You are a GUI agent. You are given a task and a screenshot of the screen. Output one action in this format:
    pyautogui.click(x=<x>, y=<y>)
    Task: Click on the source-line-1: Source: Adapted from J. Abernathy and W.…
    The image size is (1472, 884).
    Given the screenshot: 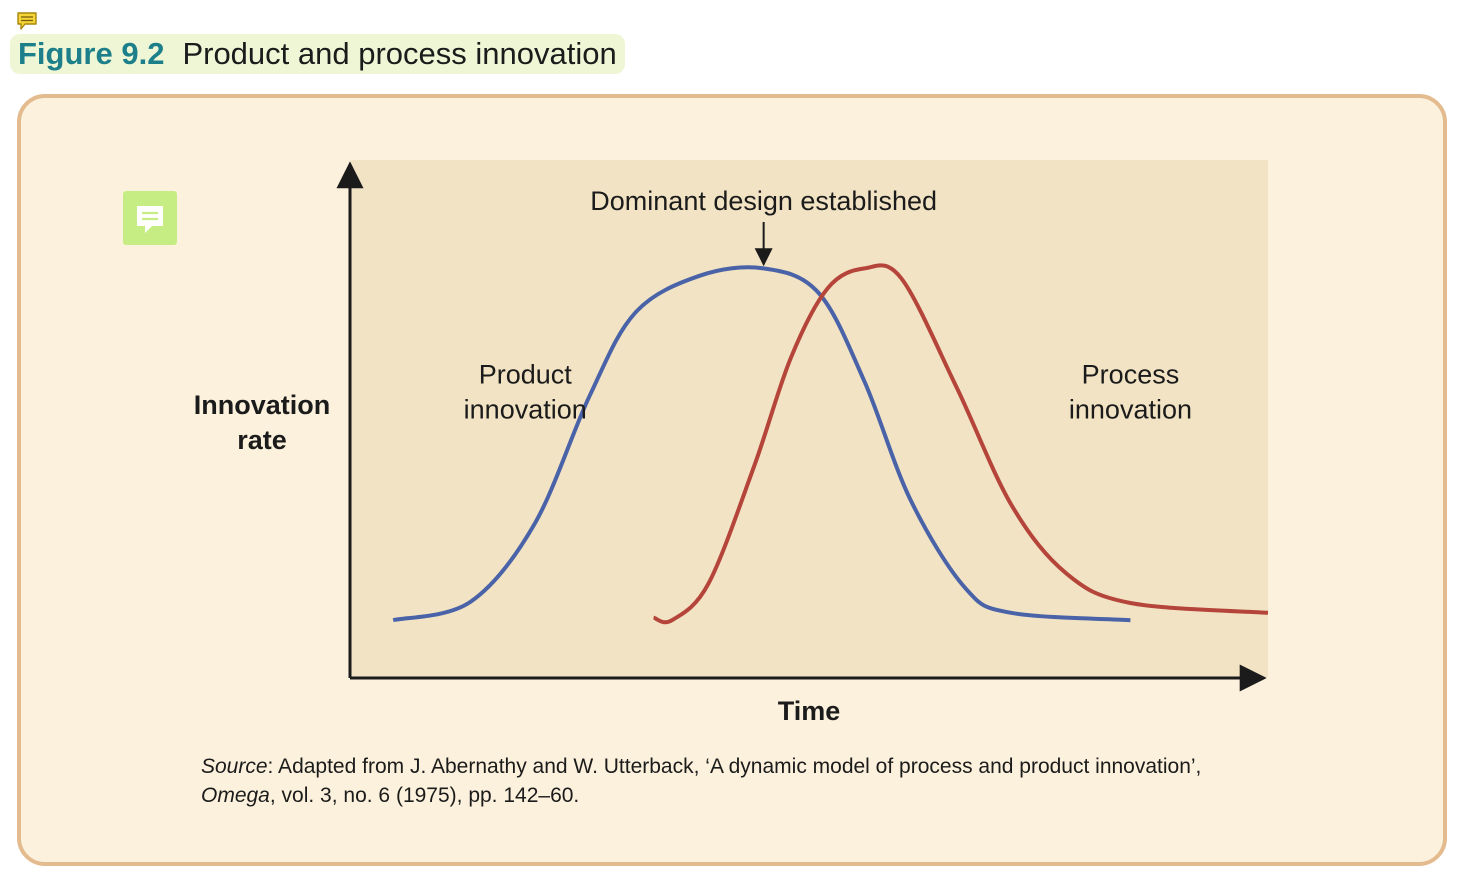 What is the action you would take?
    pyautogui.click(x=761, y=766)
    